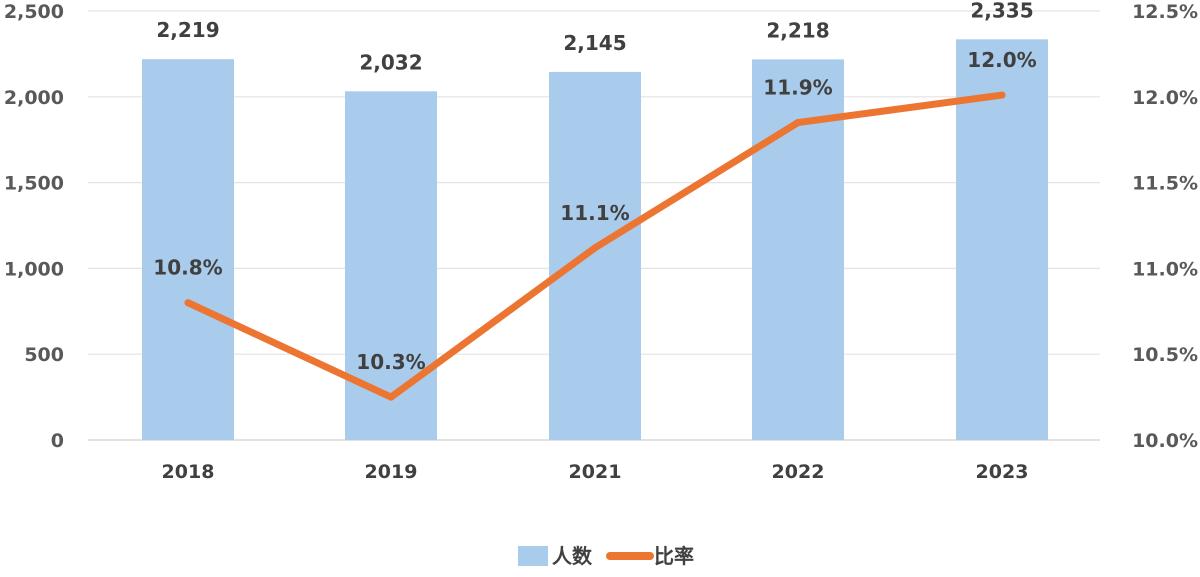 This screenshot has height=577, width=1200. What do you see at coordinates (797, 88) in the screenshot?
I see `line-value-label: 11.9%` at bounding box center [797, 88].